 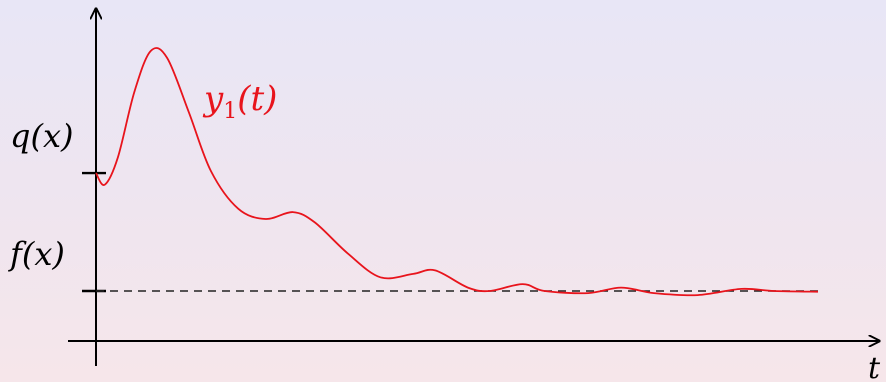 I want to click on series-label-argument: (t), so click(x=257, y=99).